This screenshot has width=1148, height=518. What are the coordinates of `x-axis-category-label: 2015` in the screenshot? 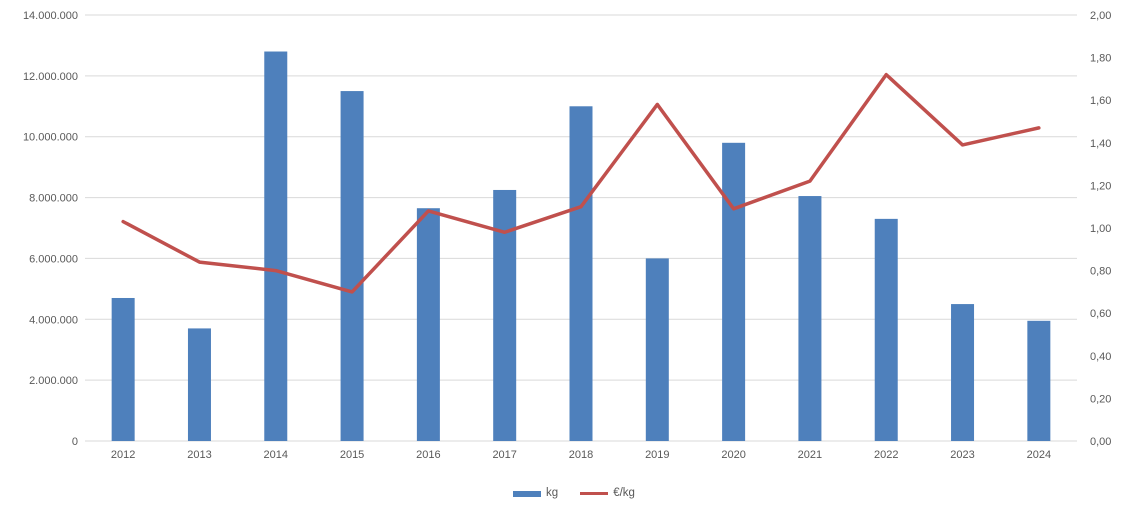 It's located at (352, 455).